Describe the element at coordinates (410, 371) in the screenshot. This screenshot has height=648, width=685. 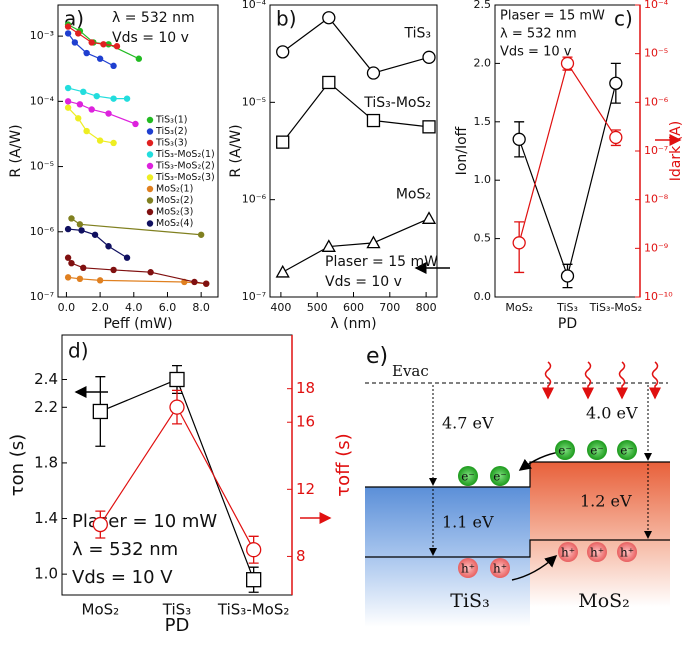
I see `vacuum-label: Evac` at that location.